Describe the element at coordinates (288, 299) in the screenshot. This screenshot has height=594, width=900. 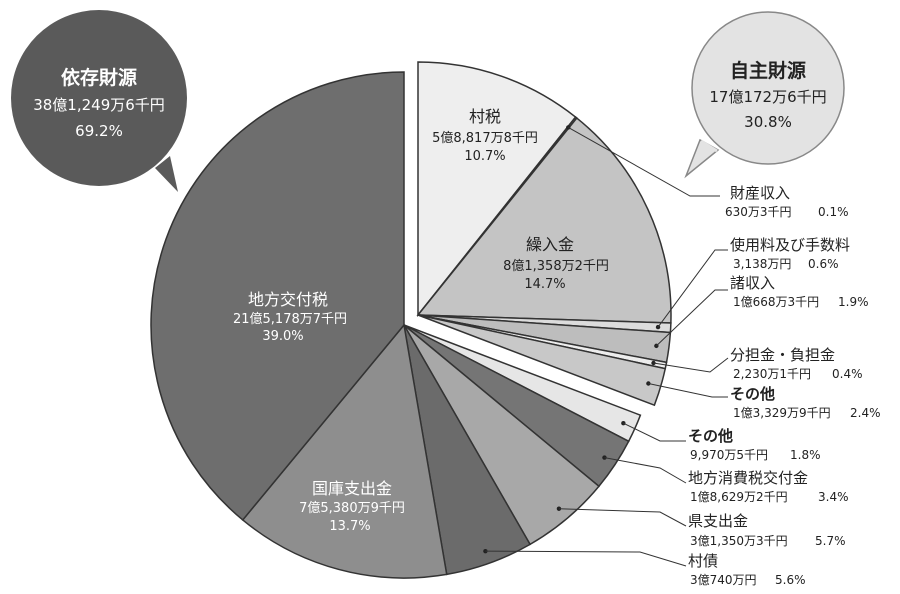
I see `slice-label-地方交付税: 地方交付税` at that location.